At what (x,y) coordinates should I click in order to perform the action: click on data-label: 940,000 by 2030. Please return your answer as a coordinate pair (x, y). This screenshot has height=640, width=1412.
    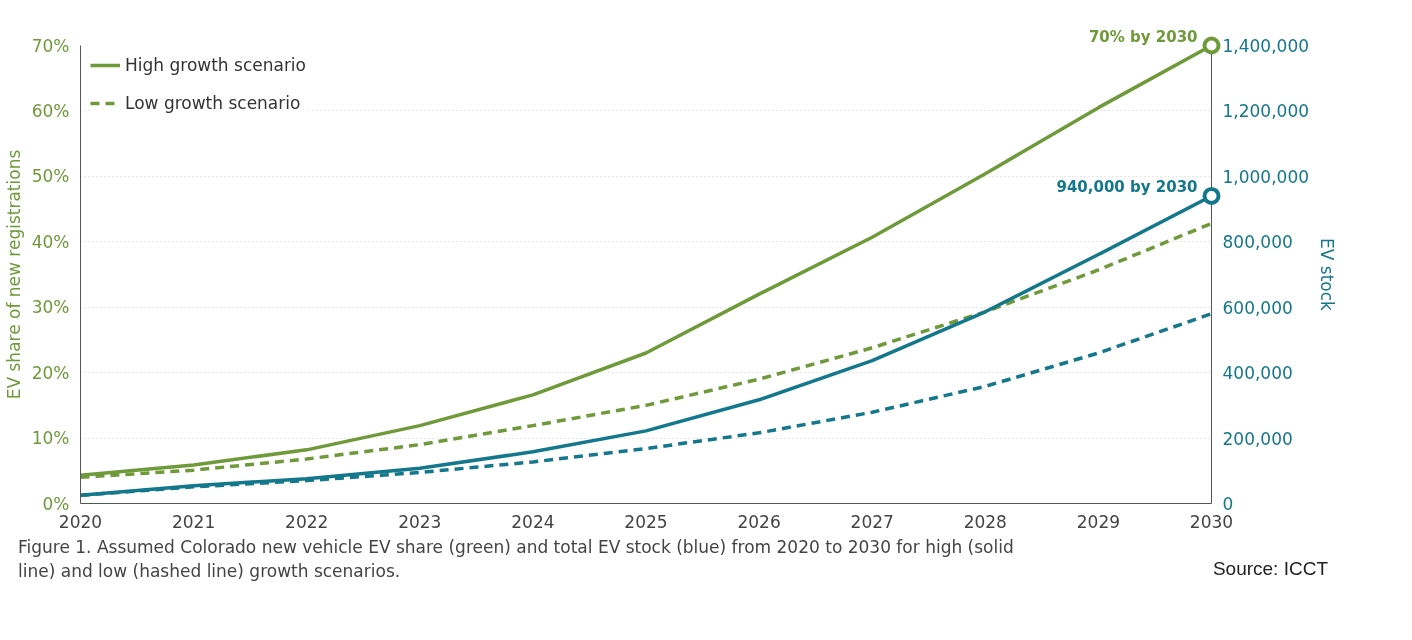
    Looking at the image, I should click on (1127, 186).